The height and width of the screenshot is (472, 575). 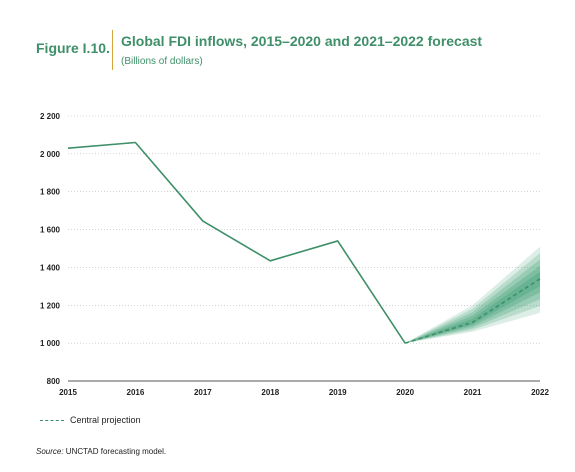 I want to click on figure-label: Figure I.10., so click(x=73, y=48).